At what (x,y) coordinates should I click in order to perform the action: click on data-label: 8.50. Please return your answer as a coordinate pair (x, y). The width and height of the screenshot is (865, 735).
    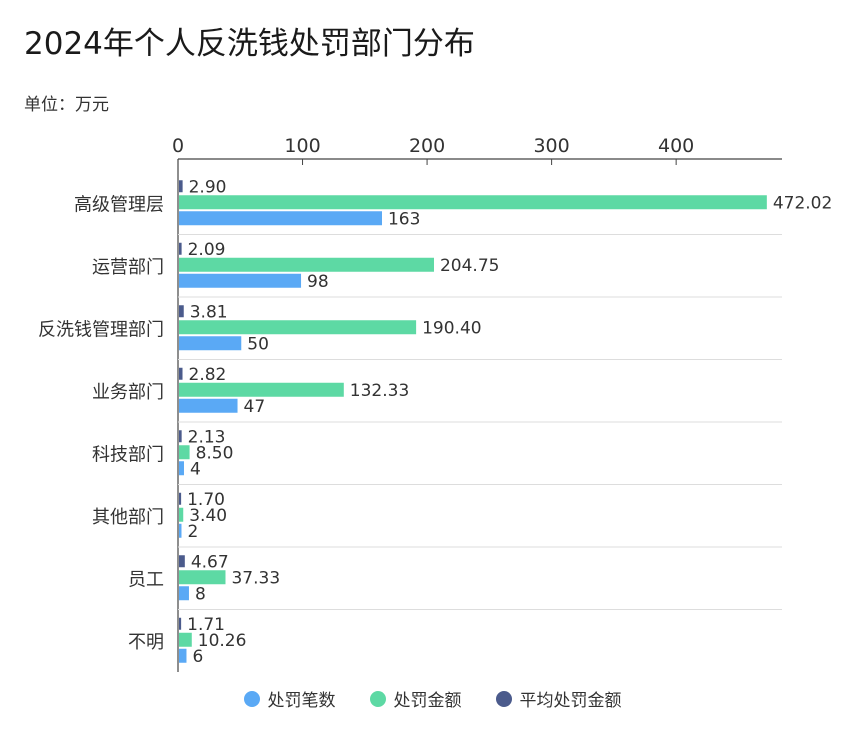
    Looking at the image, I should click on (215, 453).